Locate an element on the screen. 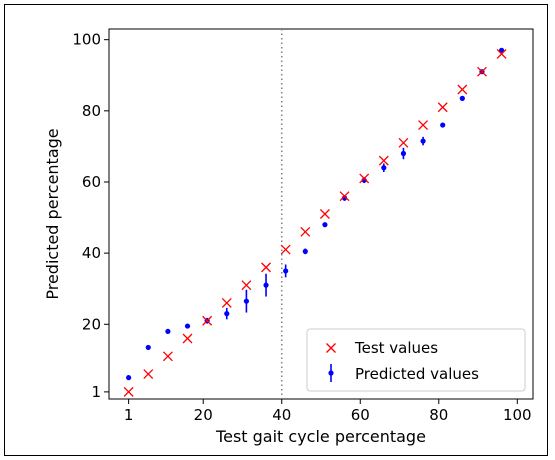 This screenshot has height=460, width=555. x-tick-label: 60 is located at coordinates (360, 415).